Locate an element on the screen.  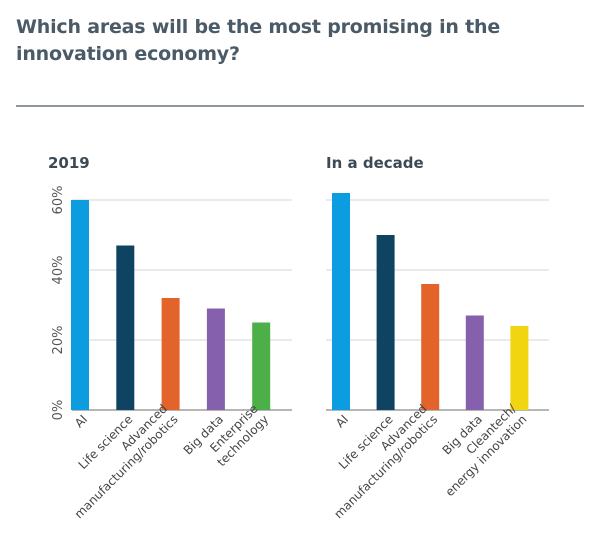
y-tick-label: 60% is located at coordinates (58, 200).